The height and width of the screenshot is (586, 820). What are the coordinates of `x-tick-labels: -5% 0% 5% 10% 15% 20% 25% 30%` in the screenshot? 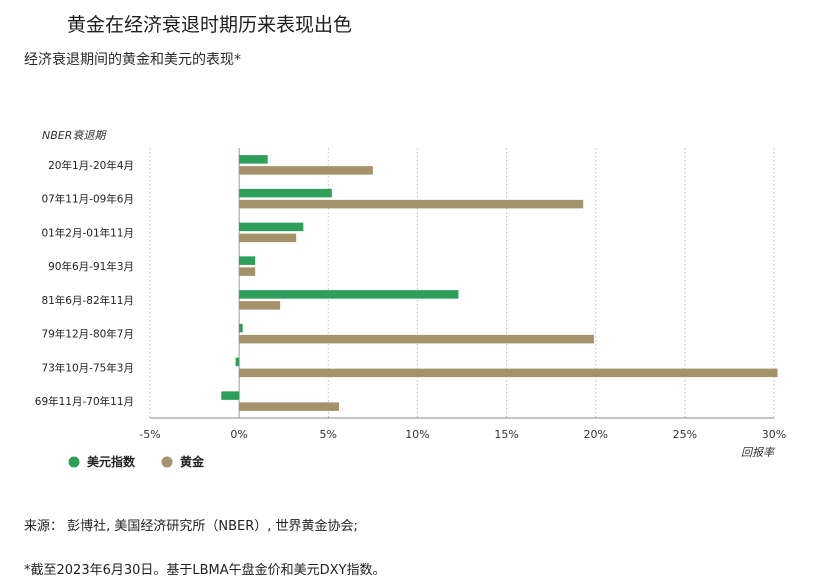 It's located at (462, 434).